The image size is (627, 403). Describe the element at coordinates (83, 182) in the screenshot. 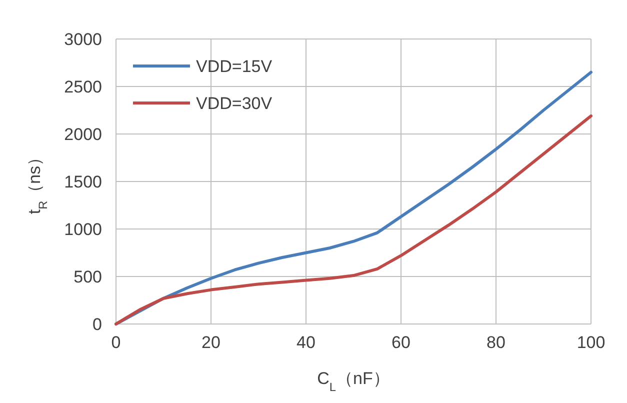

I see `y-tick-label: 1500` at that location.